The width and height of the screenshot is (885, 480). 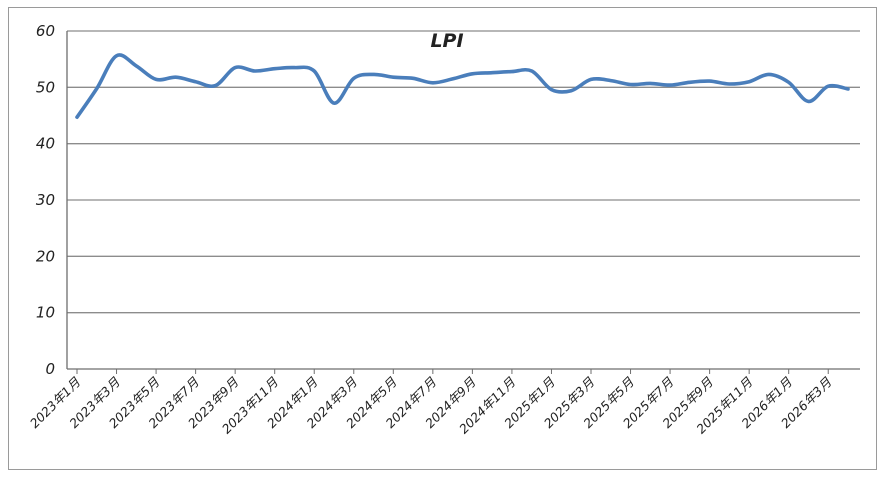 I want to click on series-lines, so click(x=462, y=86).